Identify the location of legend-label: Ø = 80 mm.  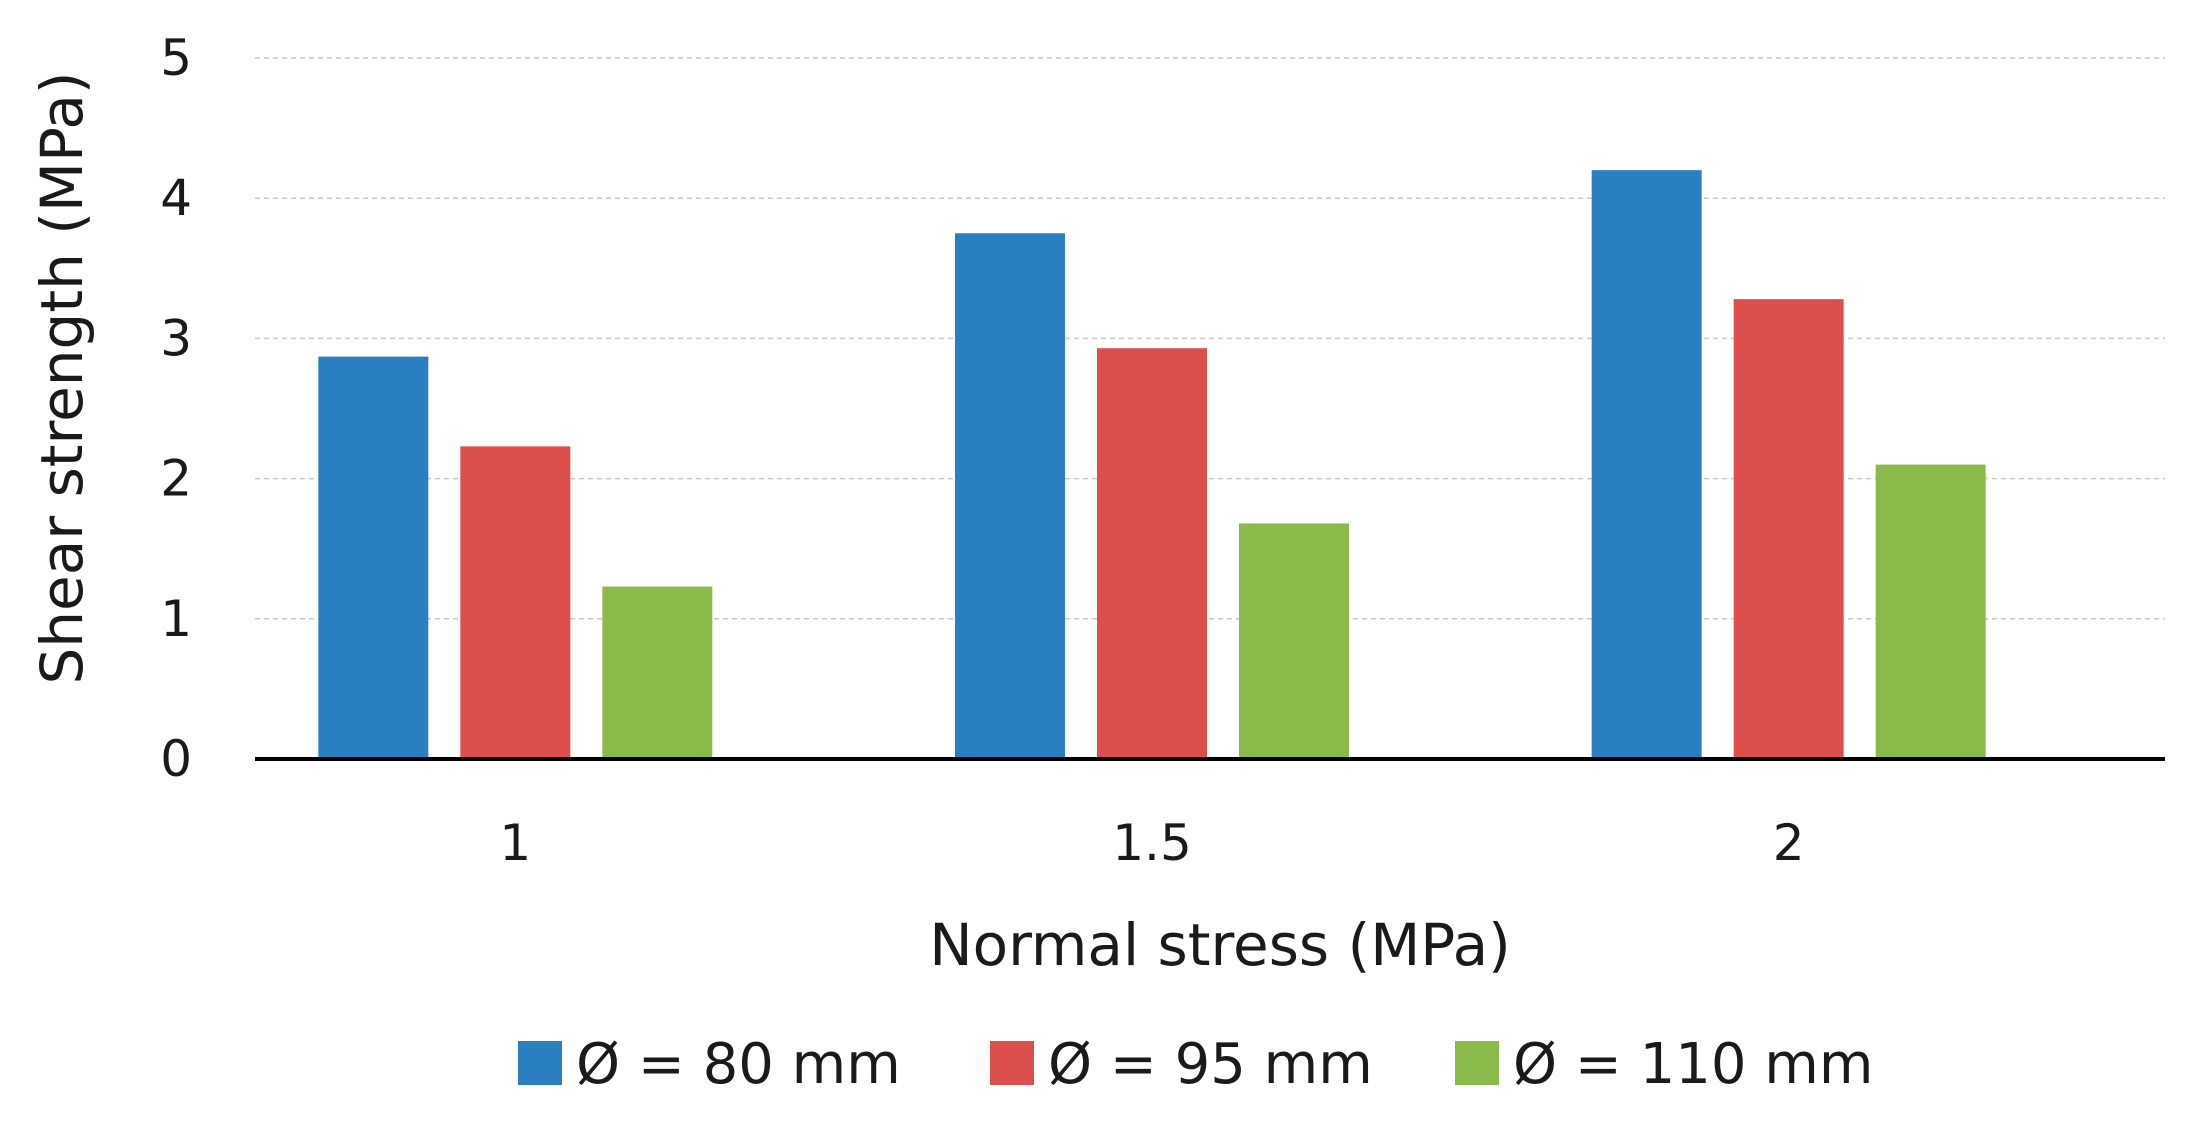
(738, 1064).